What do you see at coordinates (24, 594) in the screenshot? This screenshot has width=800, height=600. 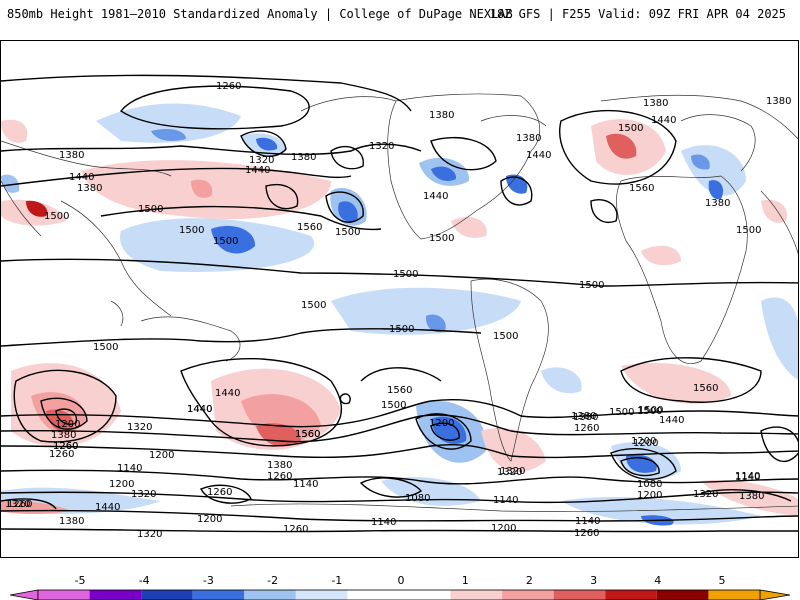 I see `colorbar-arrow-low` at bounding box center [24, 594].